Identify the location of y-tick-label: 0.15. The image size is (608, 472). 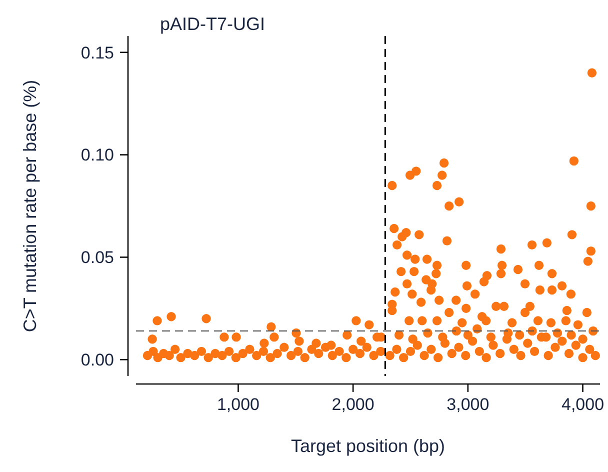
(97, 52).